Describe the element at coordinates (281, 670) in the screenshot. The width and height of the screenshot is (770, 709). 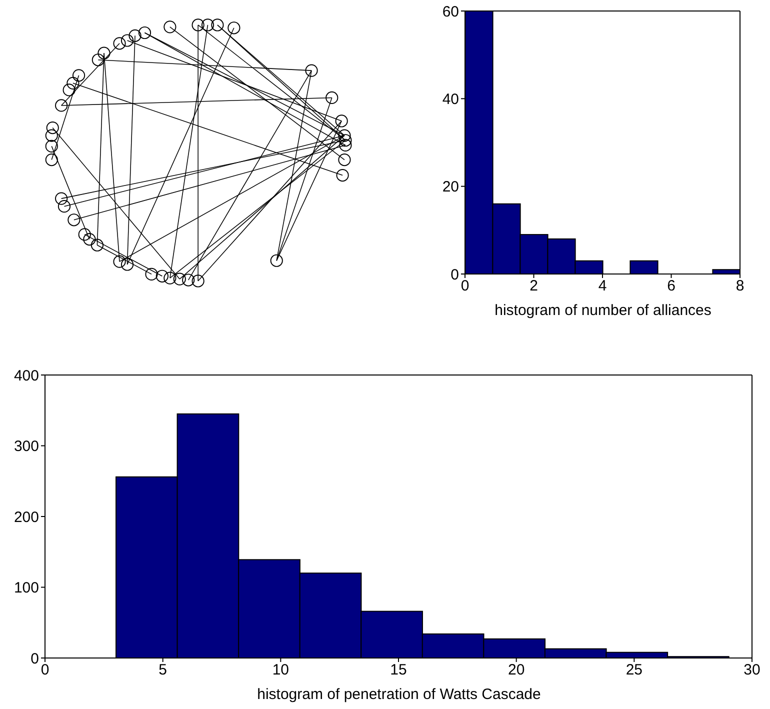
I see `x-tick-label: 10` at that location.